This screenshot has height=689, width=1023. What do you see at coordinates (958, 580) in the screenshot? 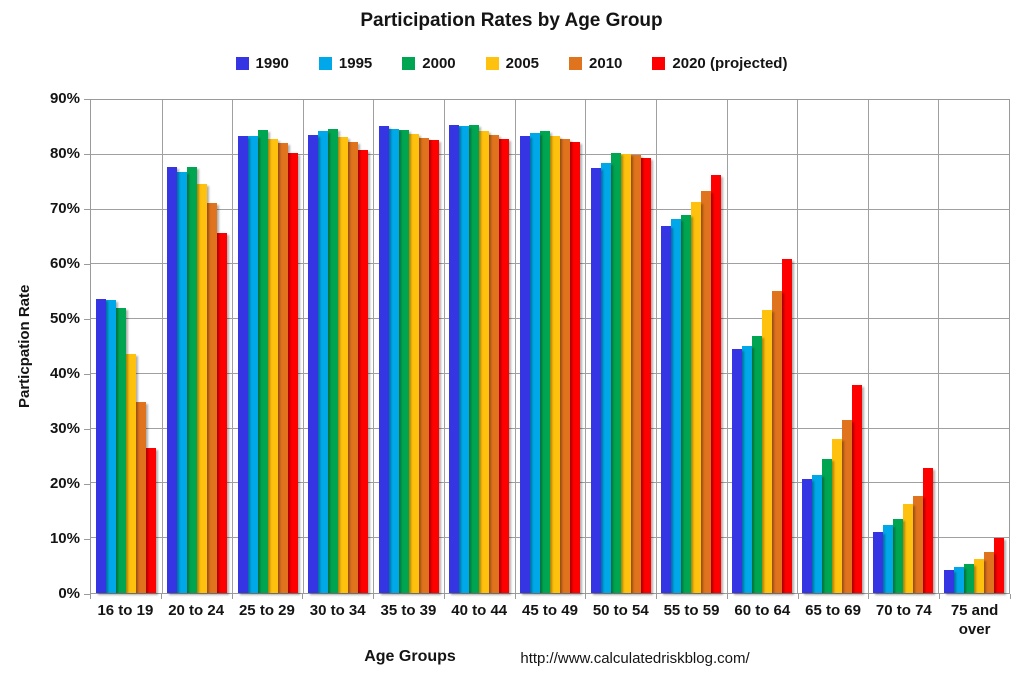
I see `bar-1995-75-and-over` at bounding box center [958, 580].